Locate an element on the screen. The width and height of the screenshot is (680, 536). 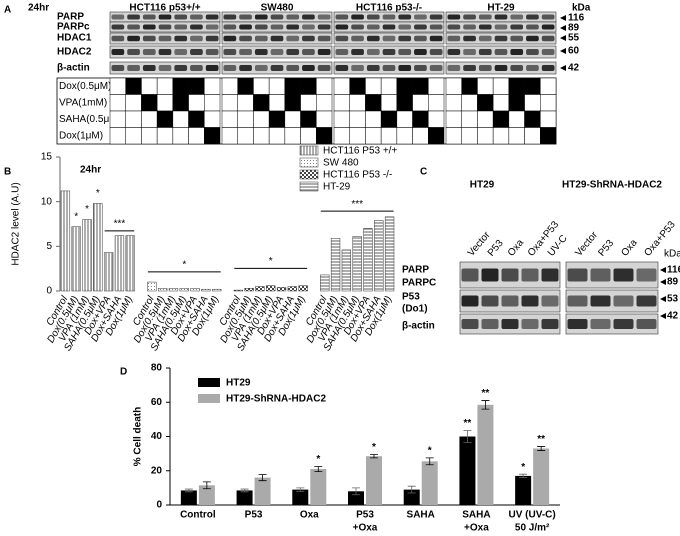
kda-label: kDa is located at coordinates (581, 8).